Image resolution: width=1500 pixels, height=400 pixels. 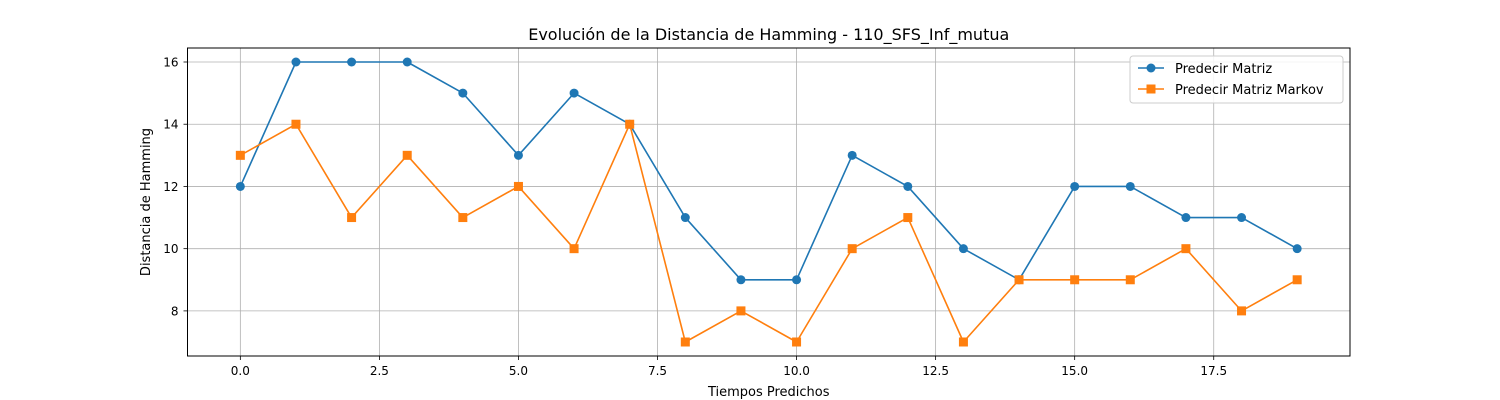 What do you see at coordinates (1249, 90) in the screenshot?
I see `legend-label-predecir-matriz-markov: Predecir Matriz Markov` at bounding box center [1249, 90].